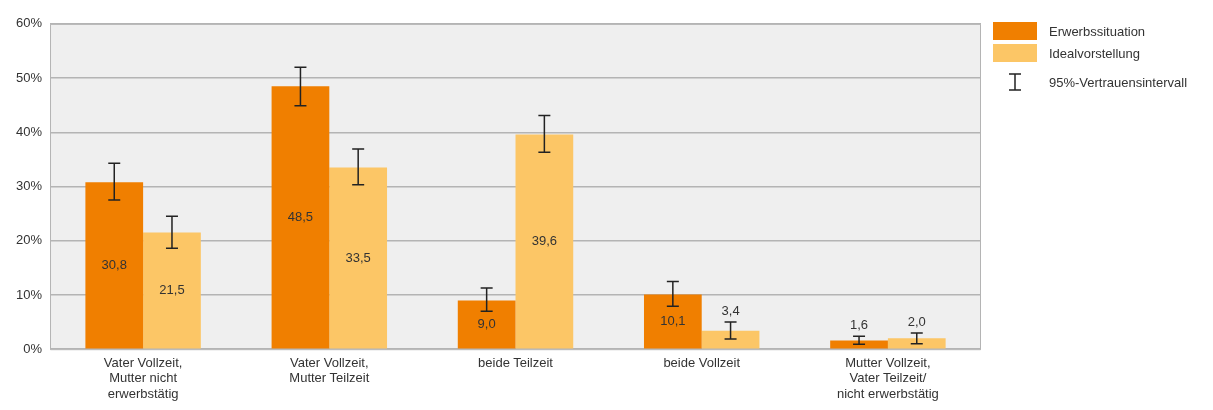 This screenshot has height=410, width=1213. What do you see at coordinates (29, 186) in the screenshot?
I see `y-tick-label: 30%` at bounding box center [29, 186].